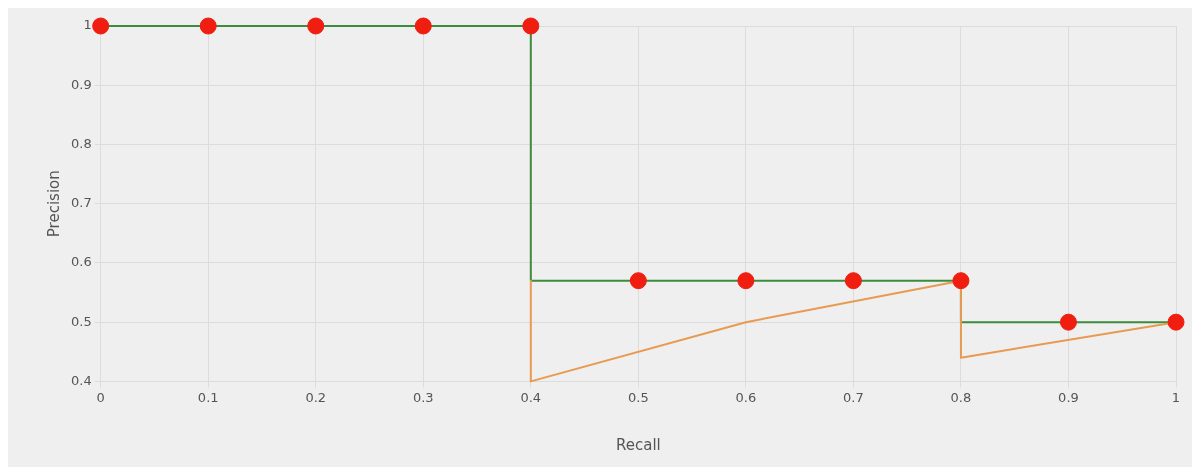 The height and width of the screenshot is (475, 1200). What do you see at coordinates (746, 397) in the screenshot?
I see `x-tick-label: 0.6` at bounding box center [746, 397].